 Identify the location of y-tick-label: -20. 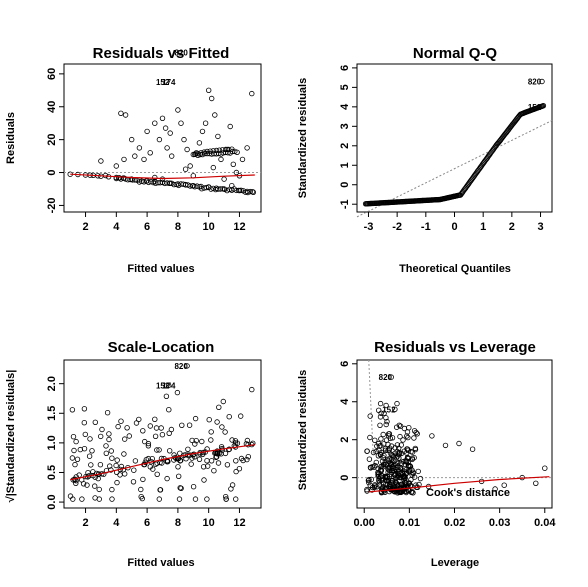
(52, 205).